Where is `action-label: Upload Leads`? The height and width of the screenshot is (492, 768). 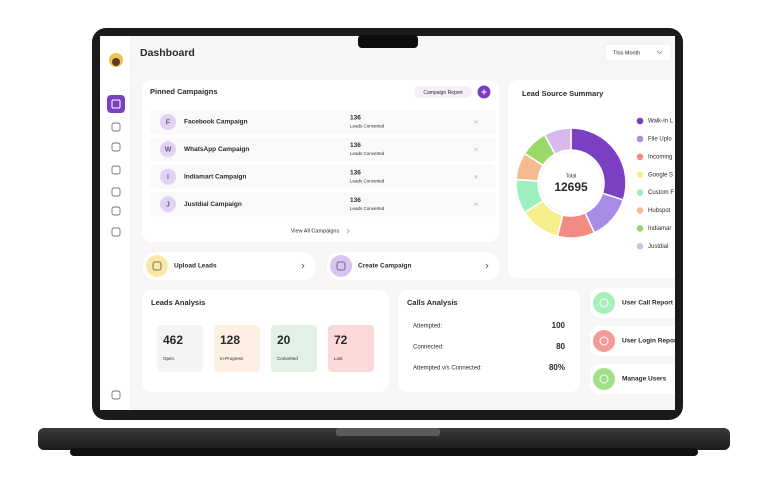 action-label: Upload Leads is located at coordinates (195, 266).